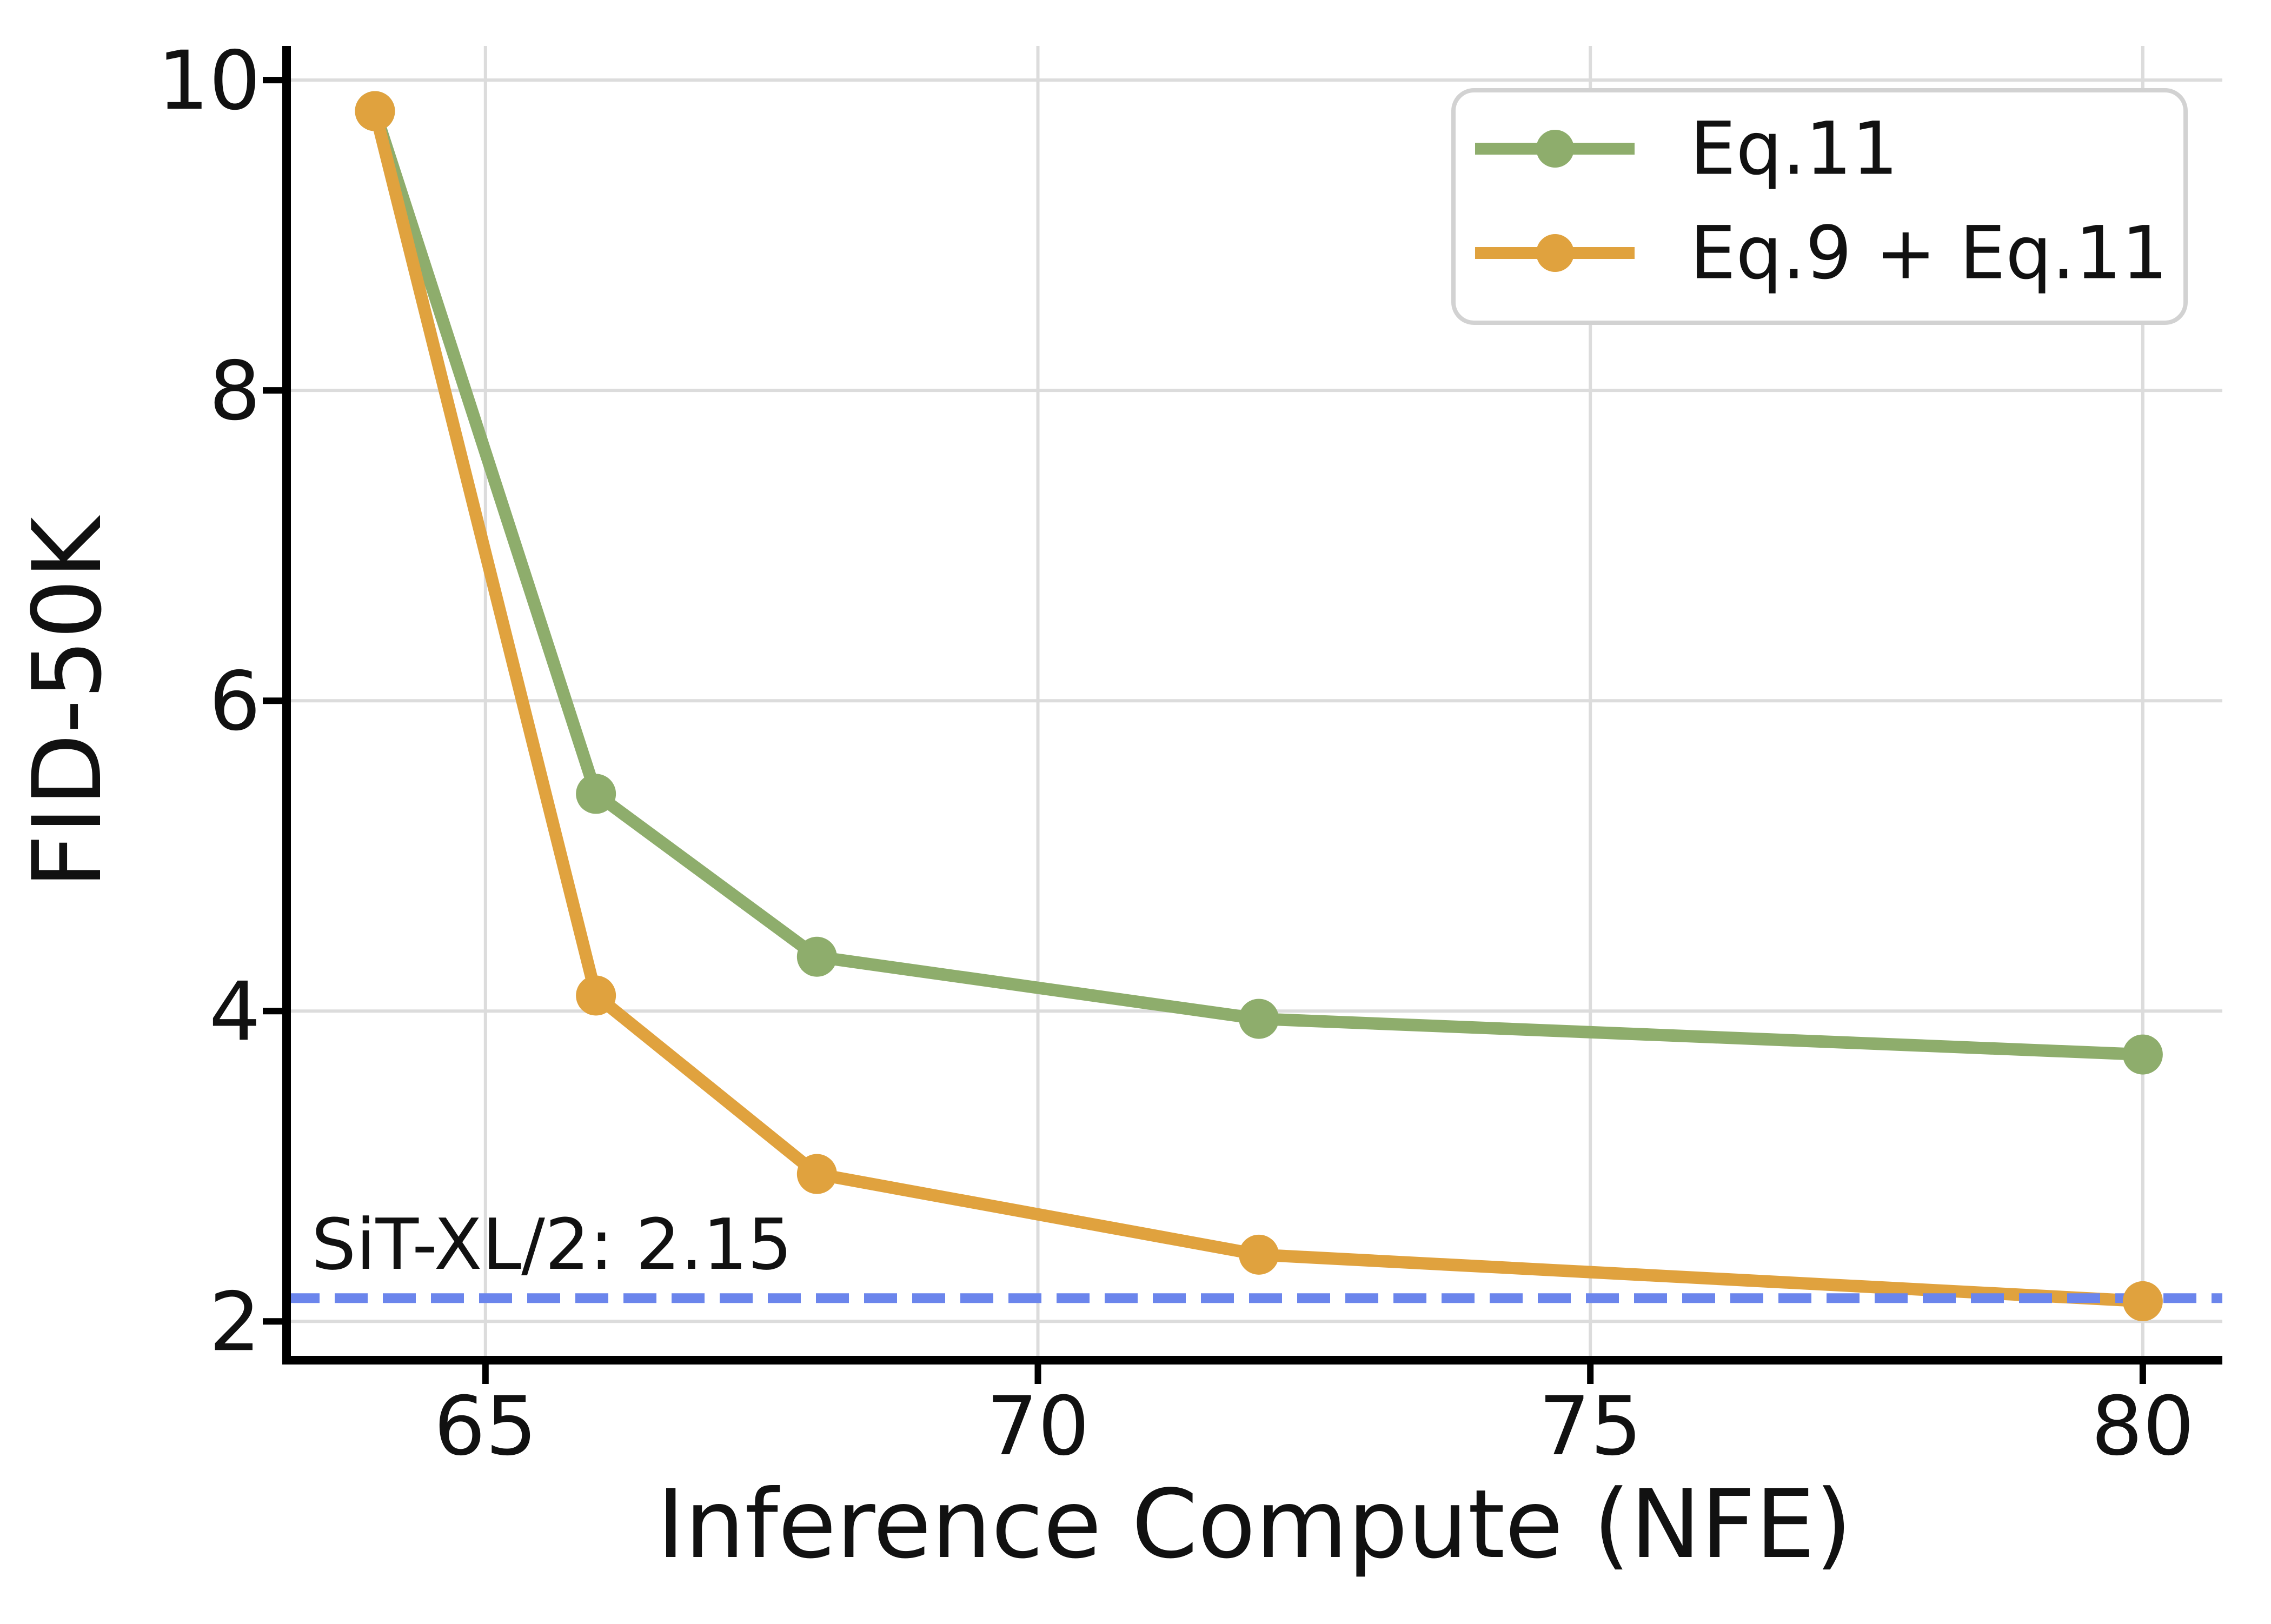 The image size is (2271, 1624). What do you see at coordinates (2142, 1427) in the screenshot?
I see `x-tick-label-80: 80` at bounding box center [2142, 1427].